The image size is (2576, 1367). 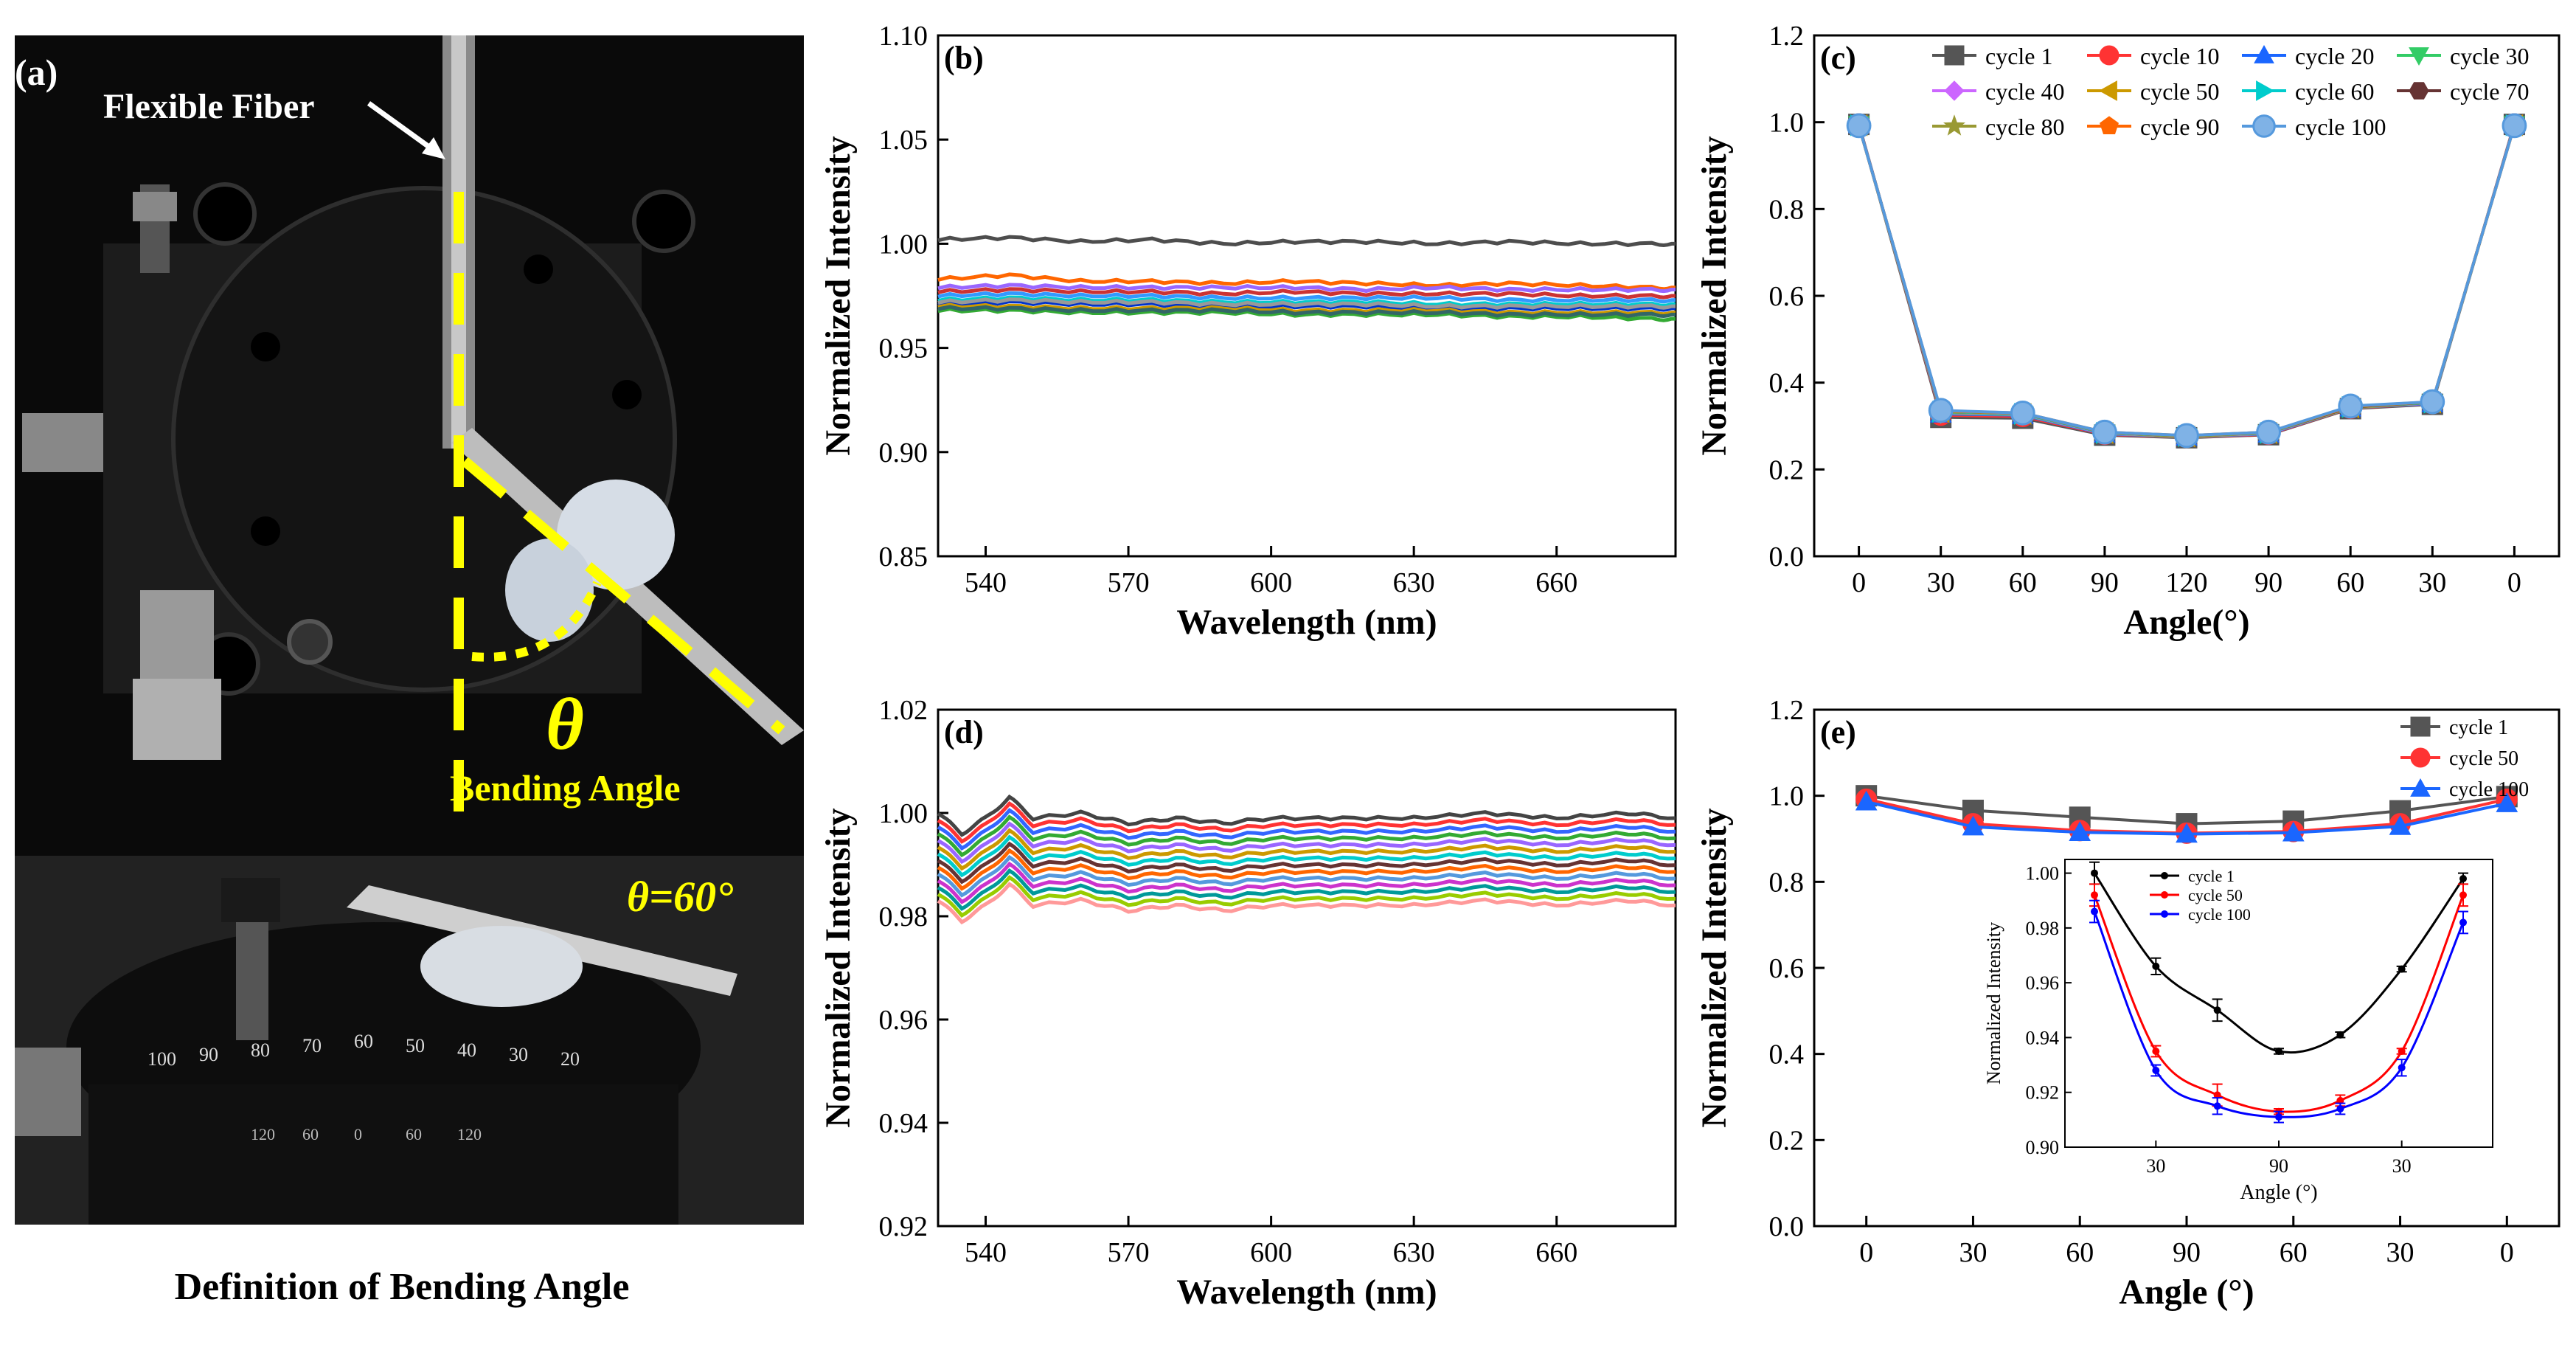 I want to click on fiber-label: Flexible Fiber, so click(x=209, y=107).